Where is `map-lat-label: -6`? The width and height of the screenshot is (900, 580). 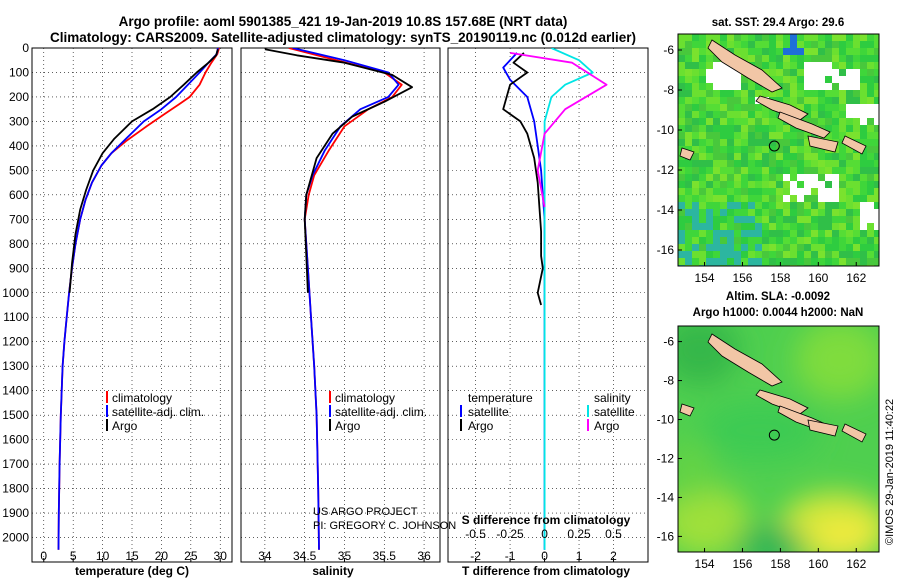 map-lat-label: -6 is located at coordinates (668, 342).